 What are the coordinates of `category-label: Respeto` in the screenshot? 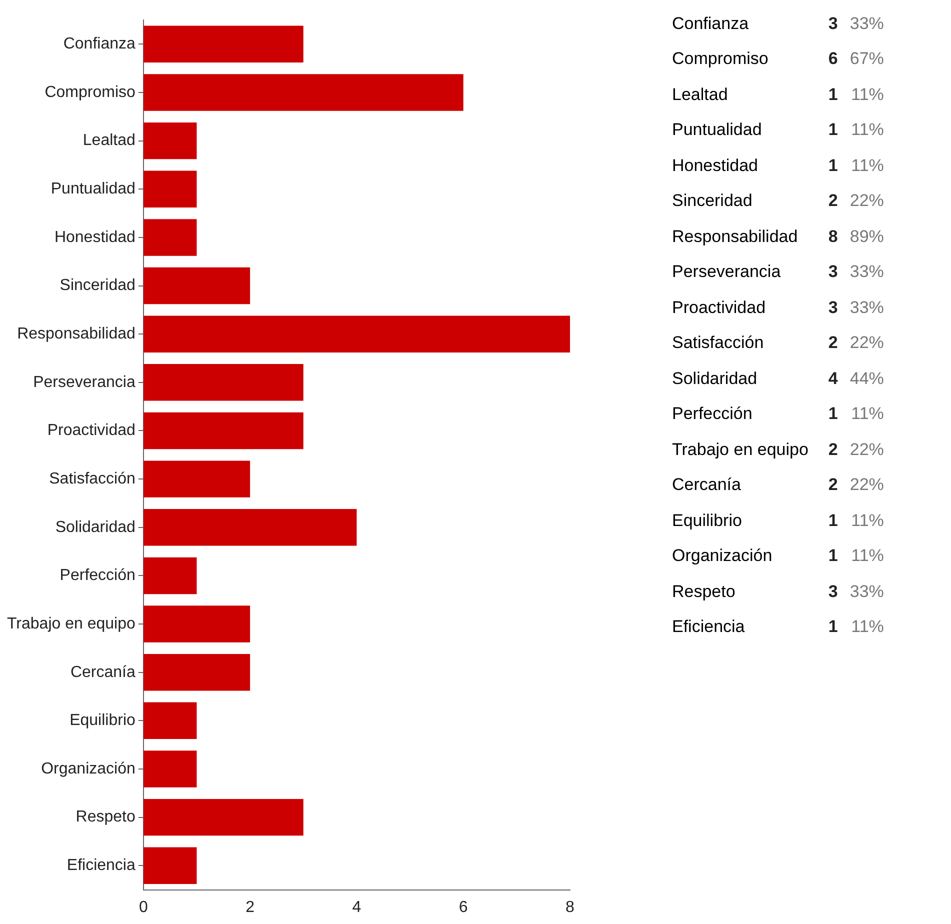 It's located at (704, 591).